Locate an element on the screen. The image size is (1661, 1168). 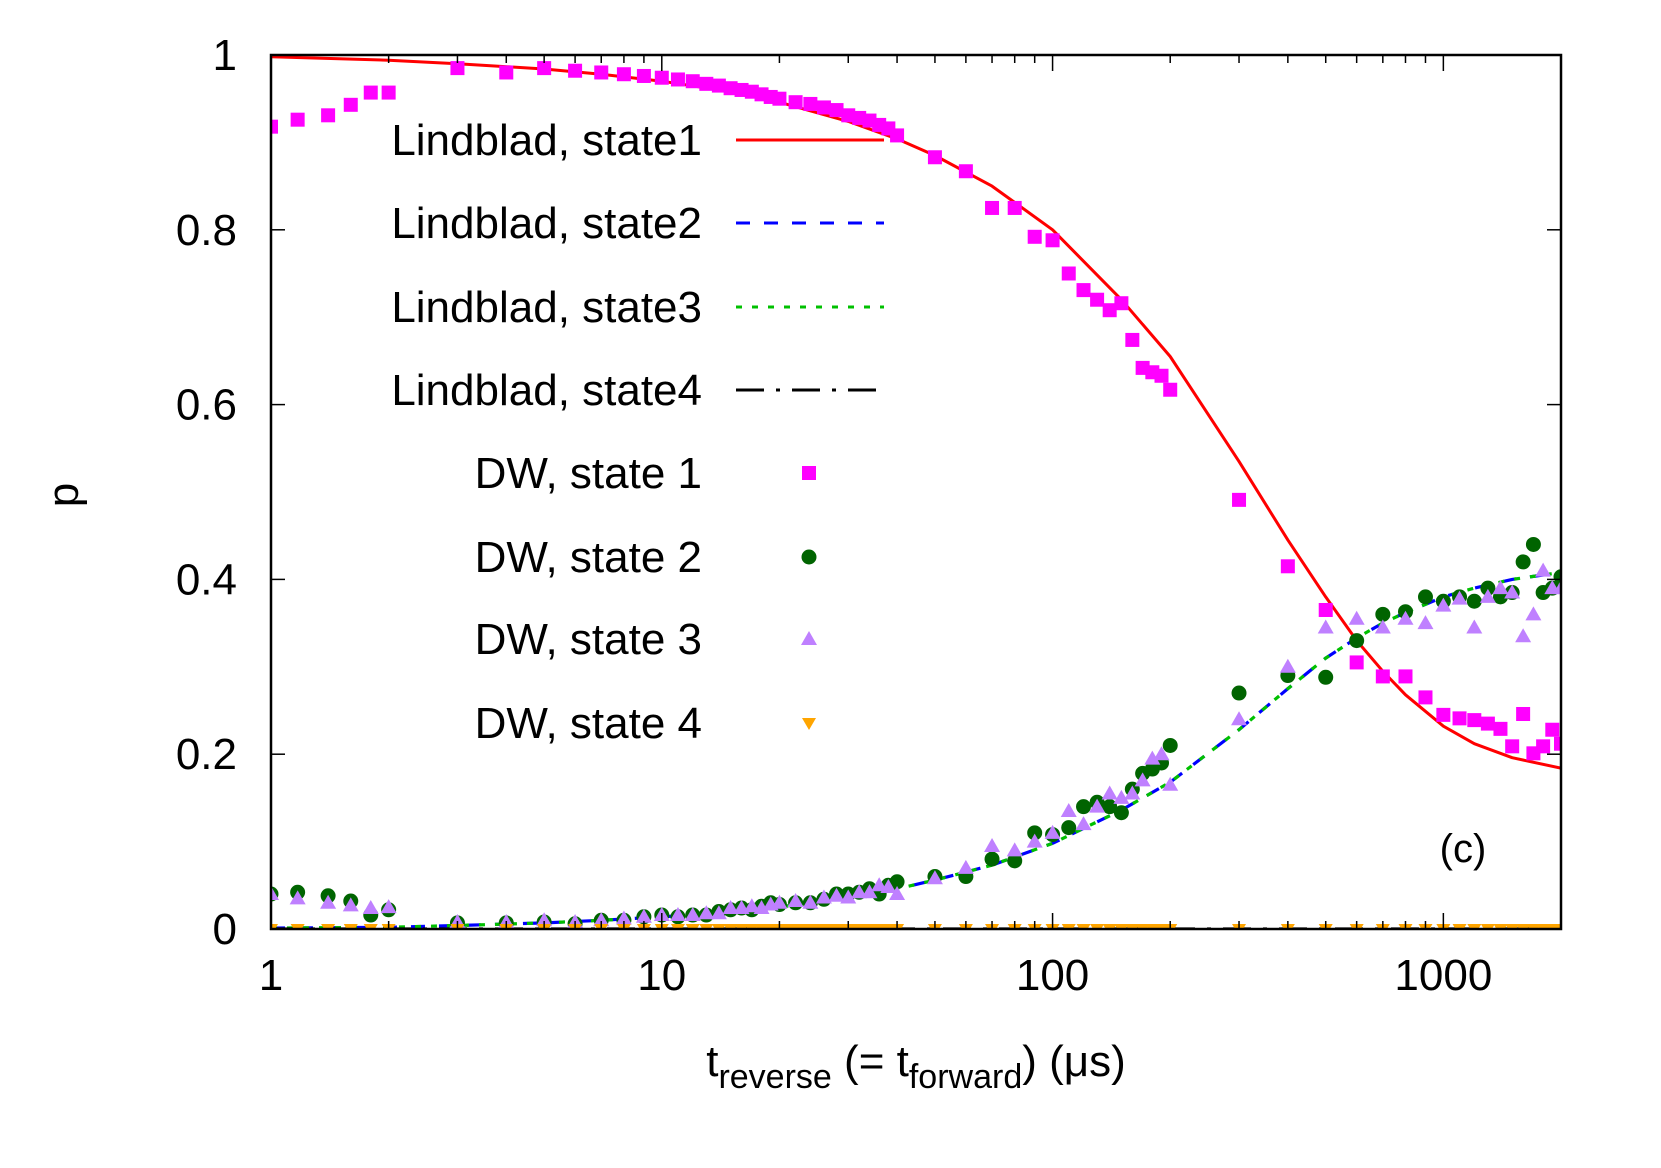
x-axis-title-sub-reverse: reverse is located at coordinates (774, 1077).